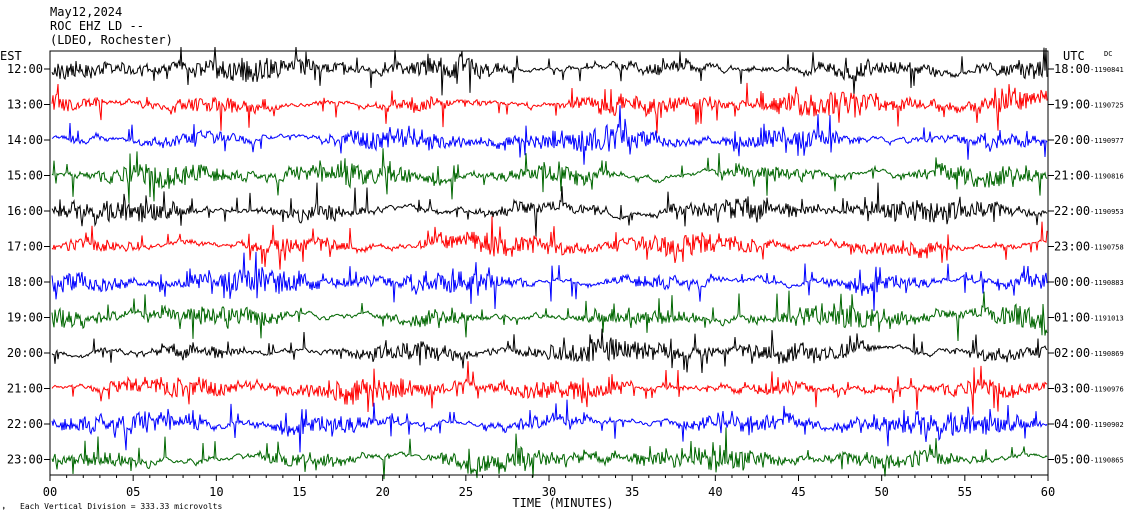 The image size is (1130, 519). Describe the element at coordinates (1072, 176) in the screenshot. I see `utc-hour-label: 21:00` at that location.